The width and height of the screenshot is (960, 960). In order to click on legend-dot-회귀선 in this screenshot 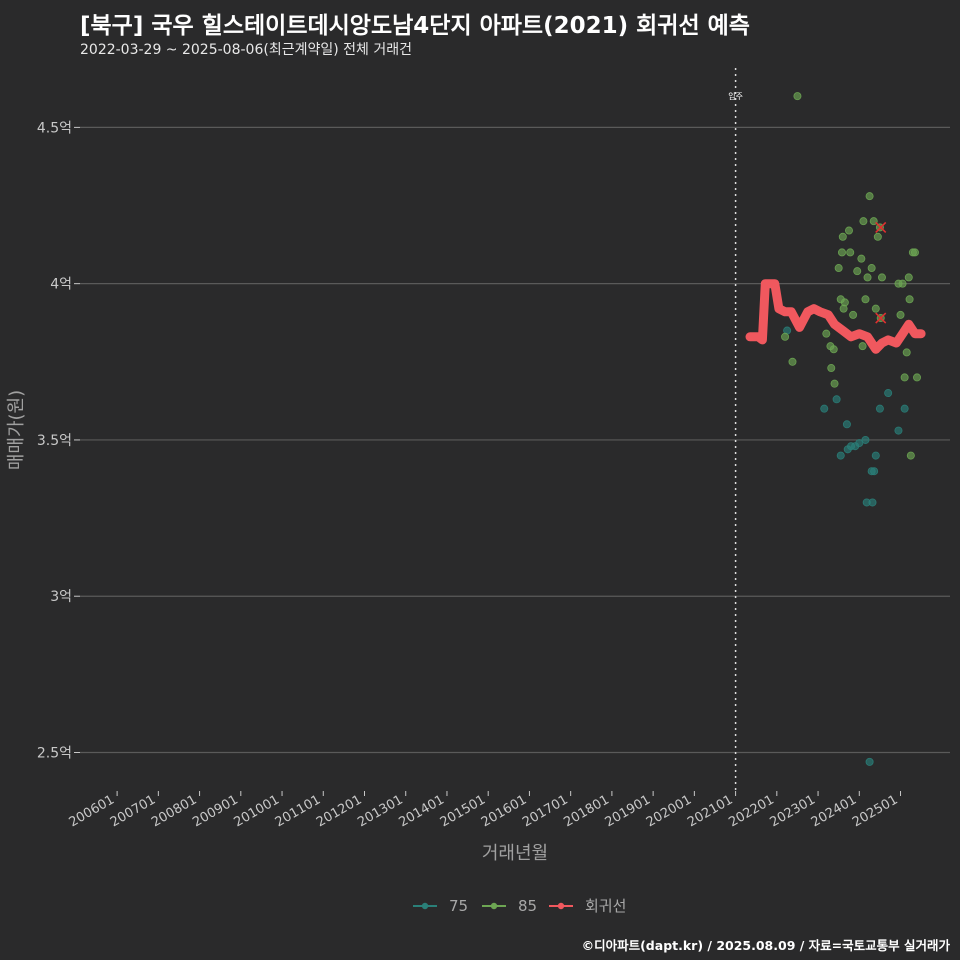, I will do `click(561, 906)`.